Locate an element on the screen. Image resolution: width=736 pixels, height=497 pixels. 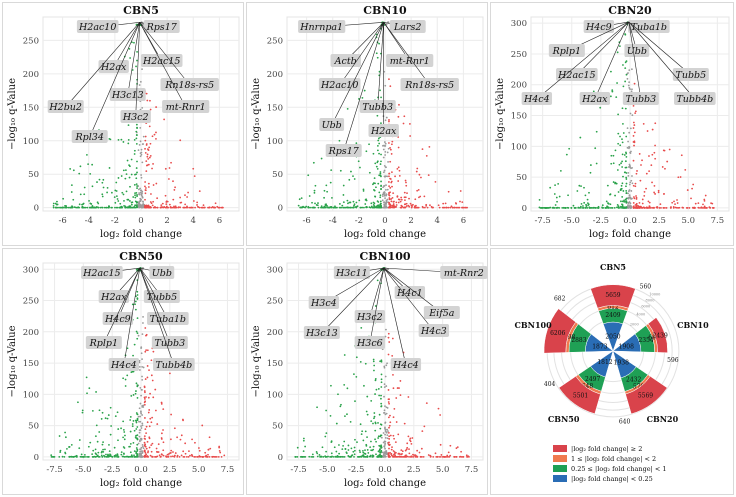
top-point is located at coordinates (143, 24).